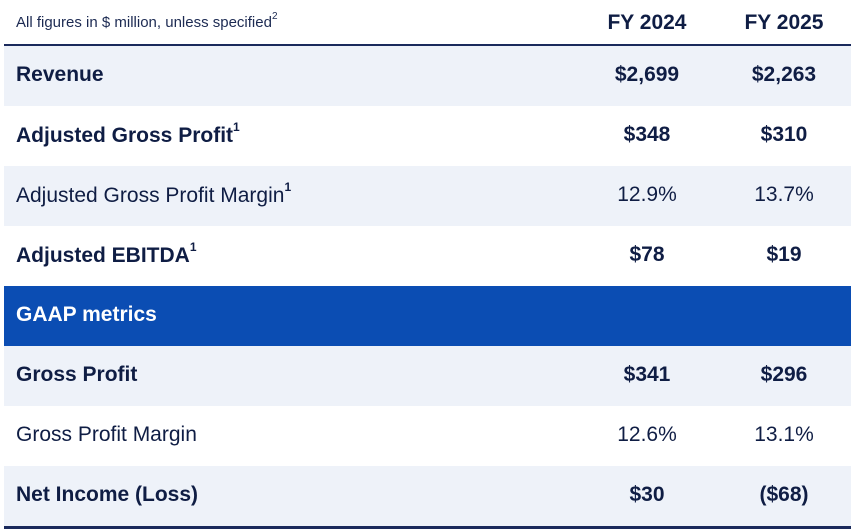  What do you see at coordinates (784, 254) in the screenshot?
I see `value-fy2025: $19` at bounding box center [784, 254].